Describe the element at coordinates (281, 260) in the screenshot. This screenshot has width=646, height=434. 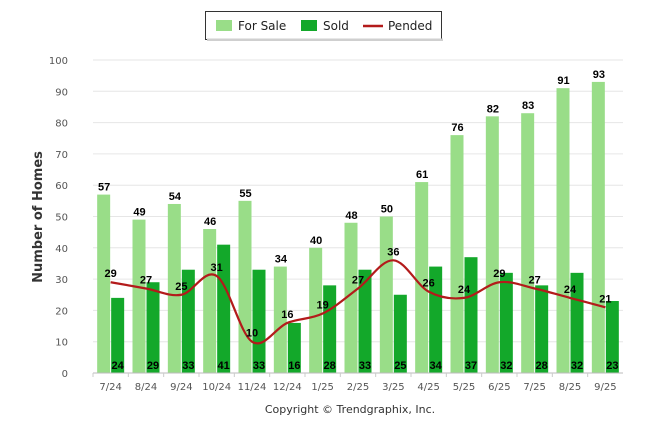
I see `for-sale-value-label: 34` at that location.